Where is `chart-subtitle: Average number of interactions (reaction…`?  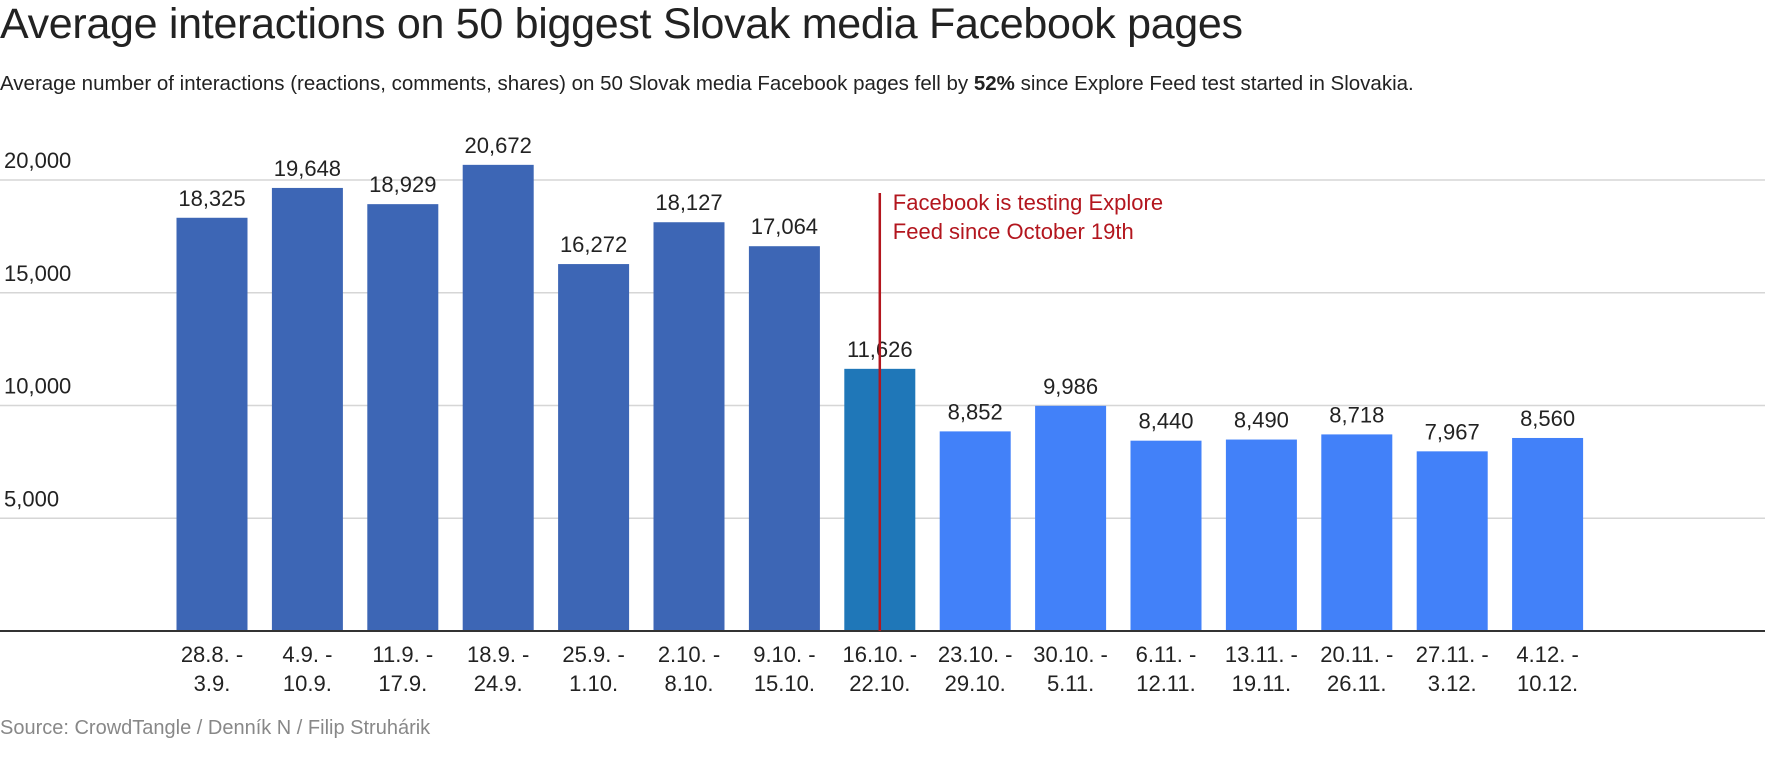 chart-subtitle: Average number of interactions (reaction… is located at coordinates (707, 84).